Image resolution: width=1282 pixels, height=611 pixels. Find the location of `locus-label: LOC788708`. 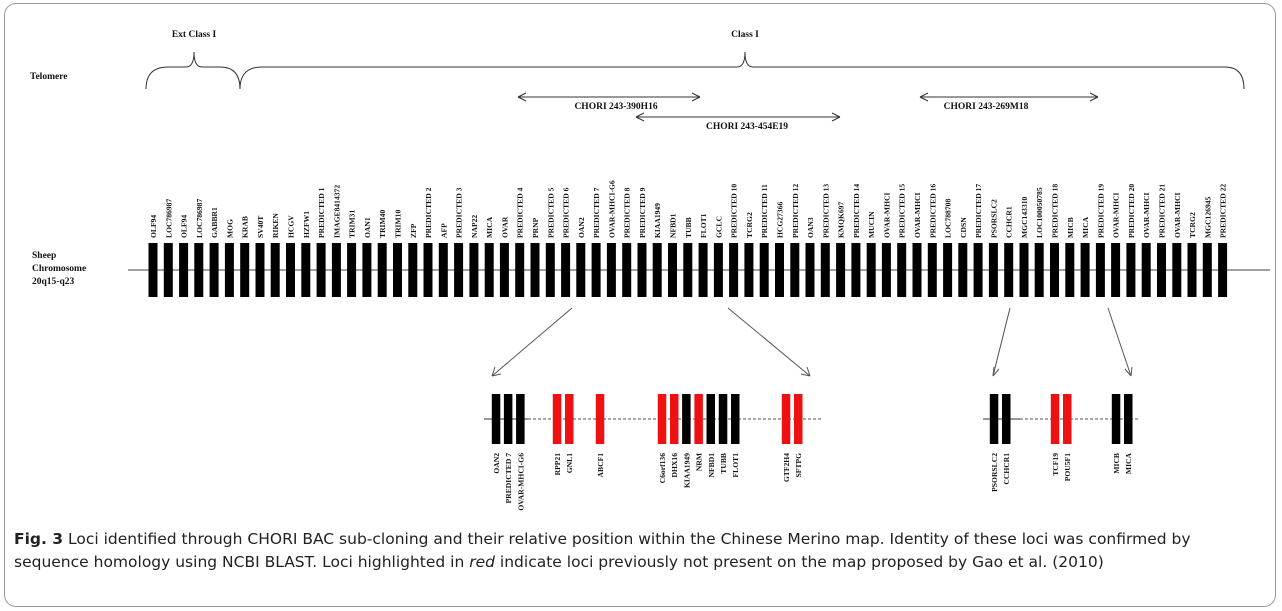

locus-label: LOC788708 is located at coordinates (948, 218).